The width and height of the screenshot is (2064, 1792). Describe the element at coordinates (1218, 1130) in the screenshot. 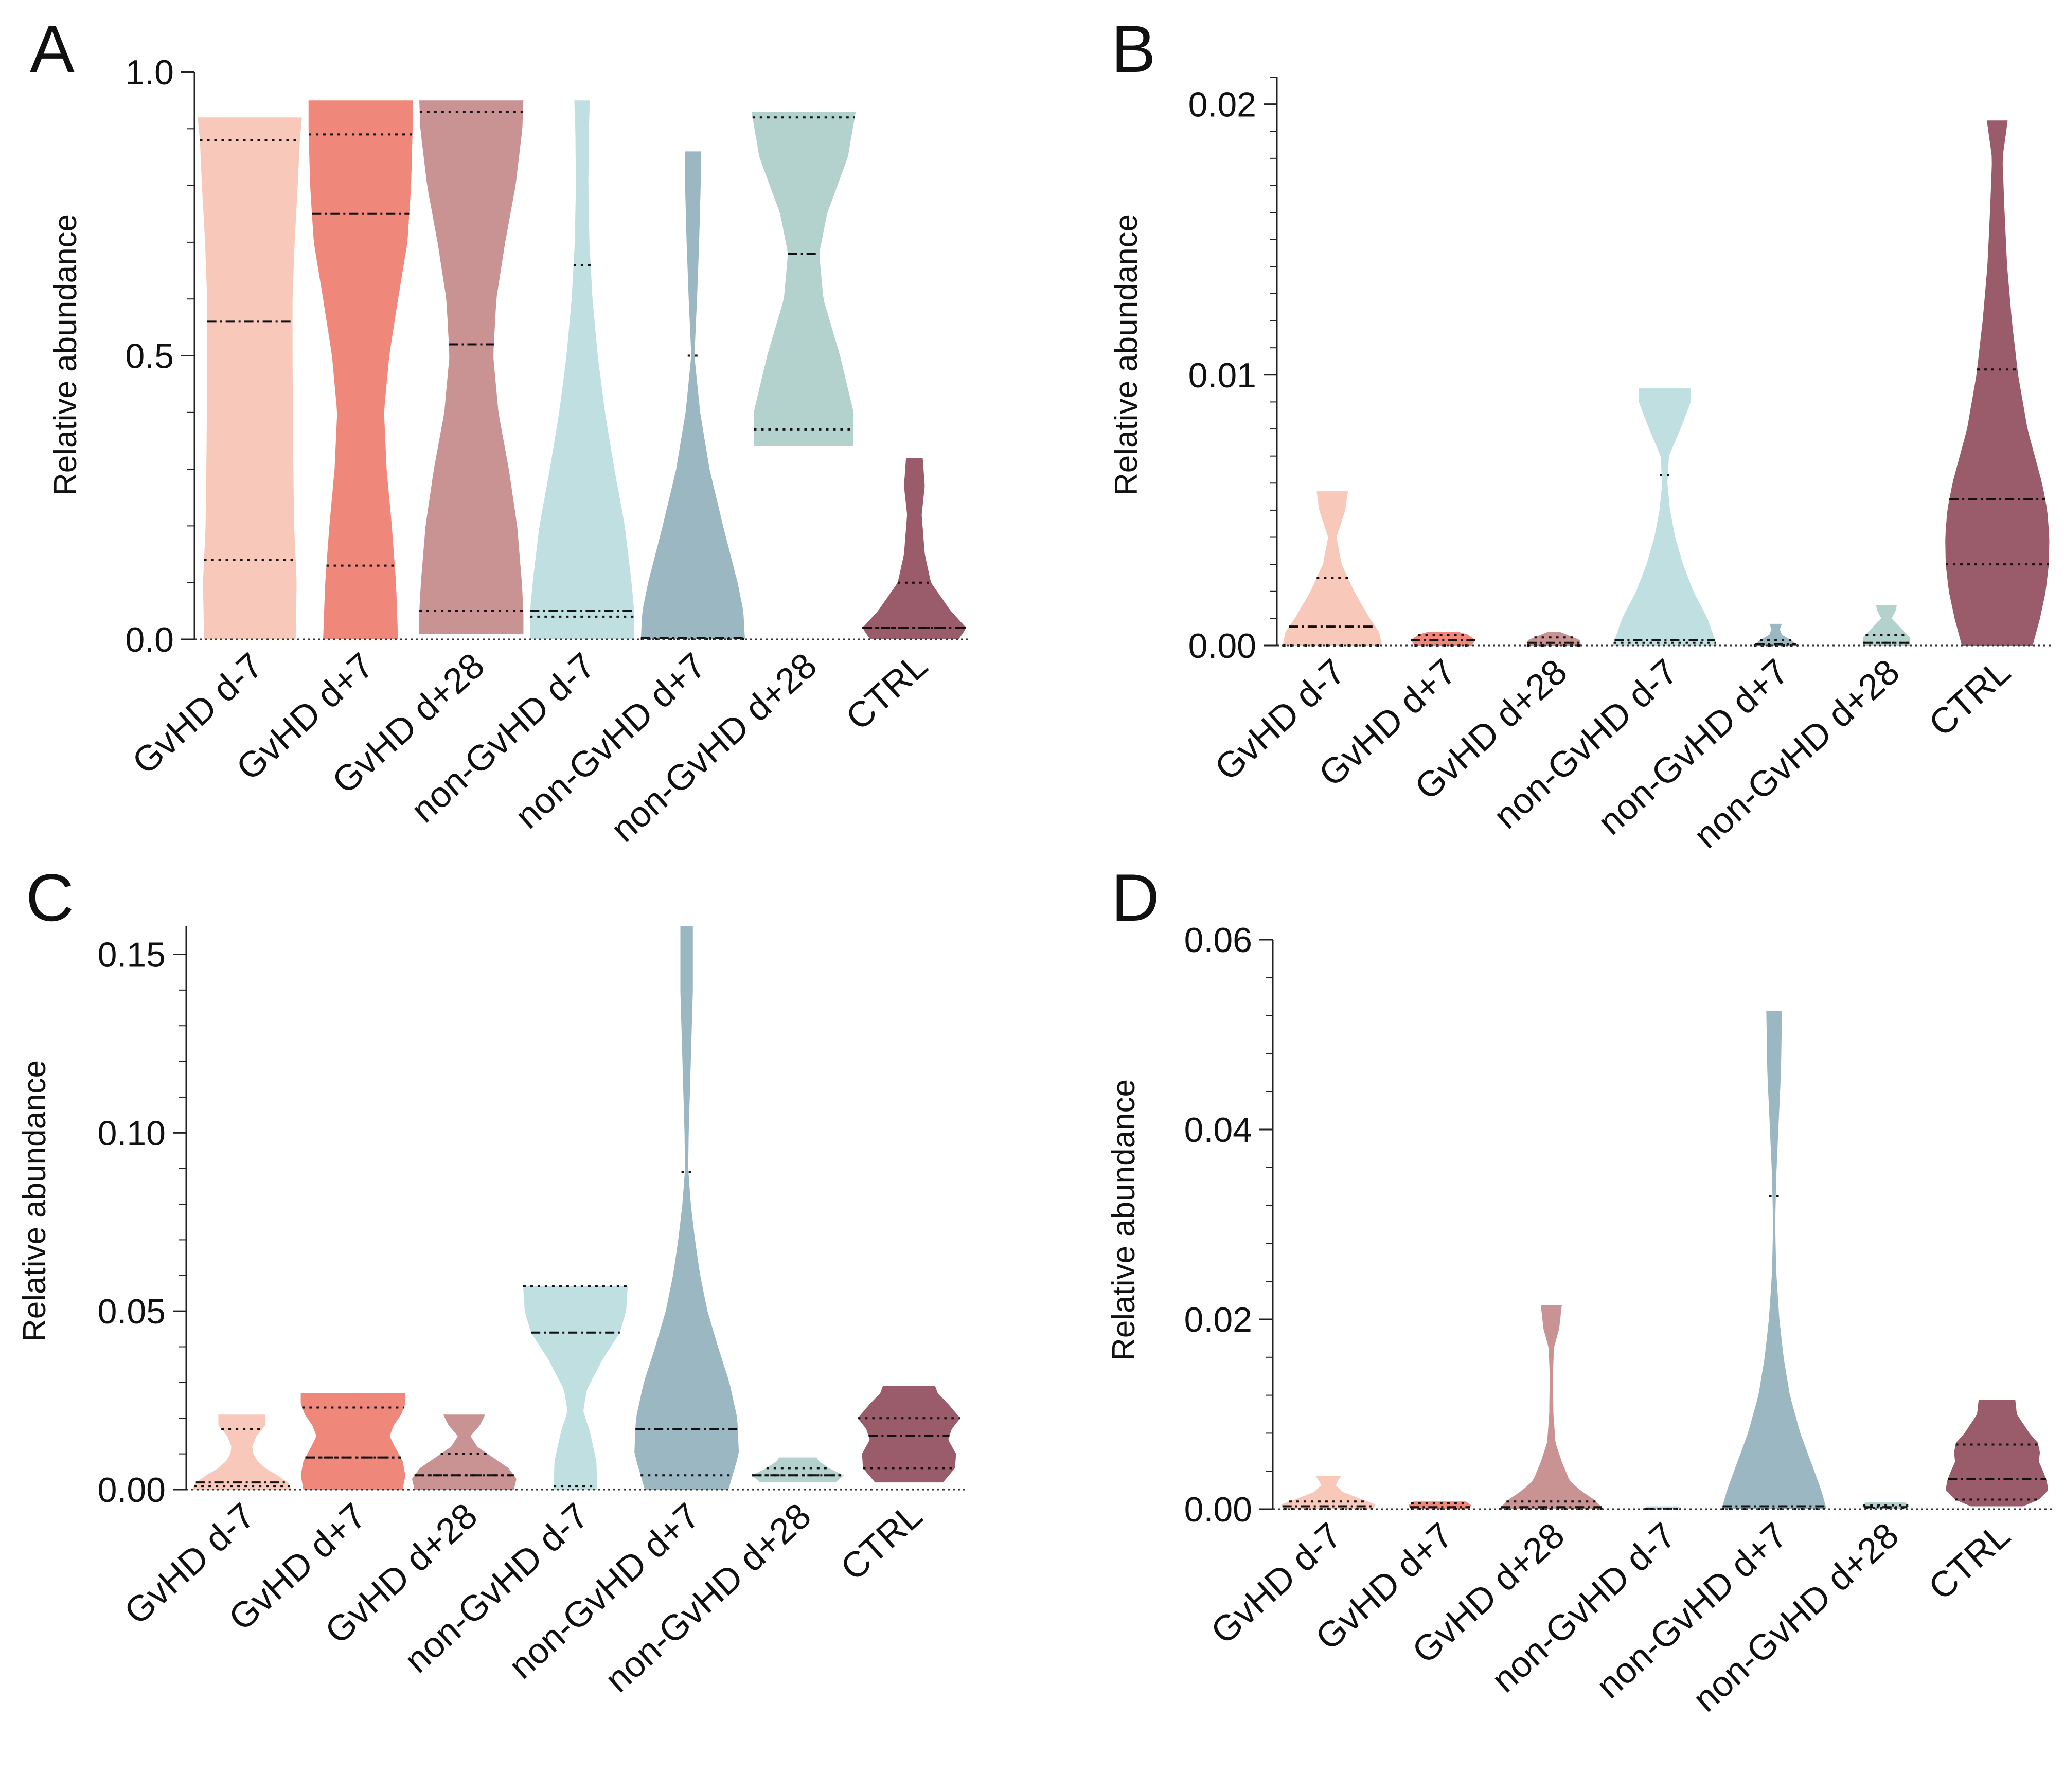

I see `panel-d-ytick-label: 0.04` at that location.